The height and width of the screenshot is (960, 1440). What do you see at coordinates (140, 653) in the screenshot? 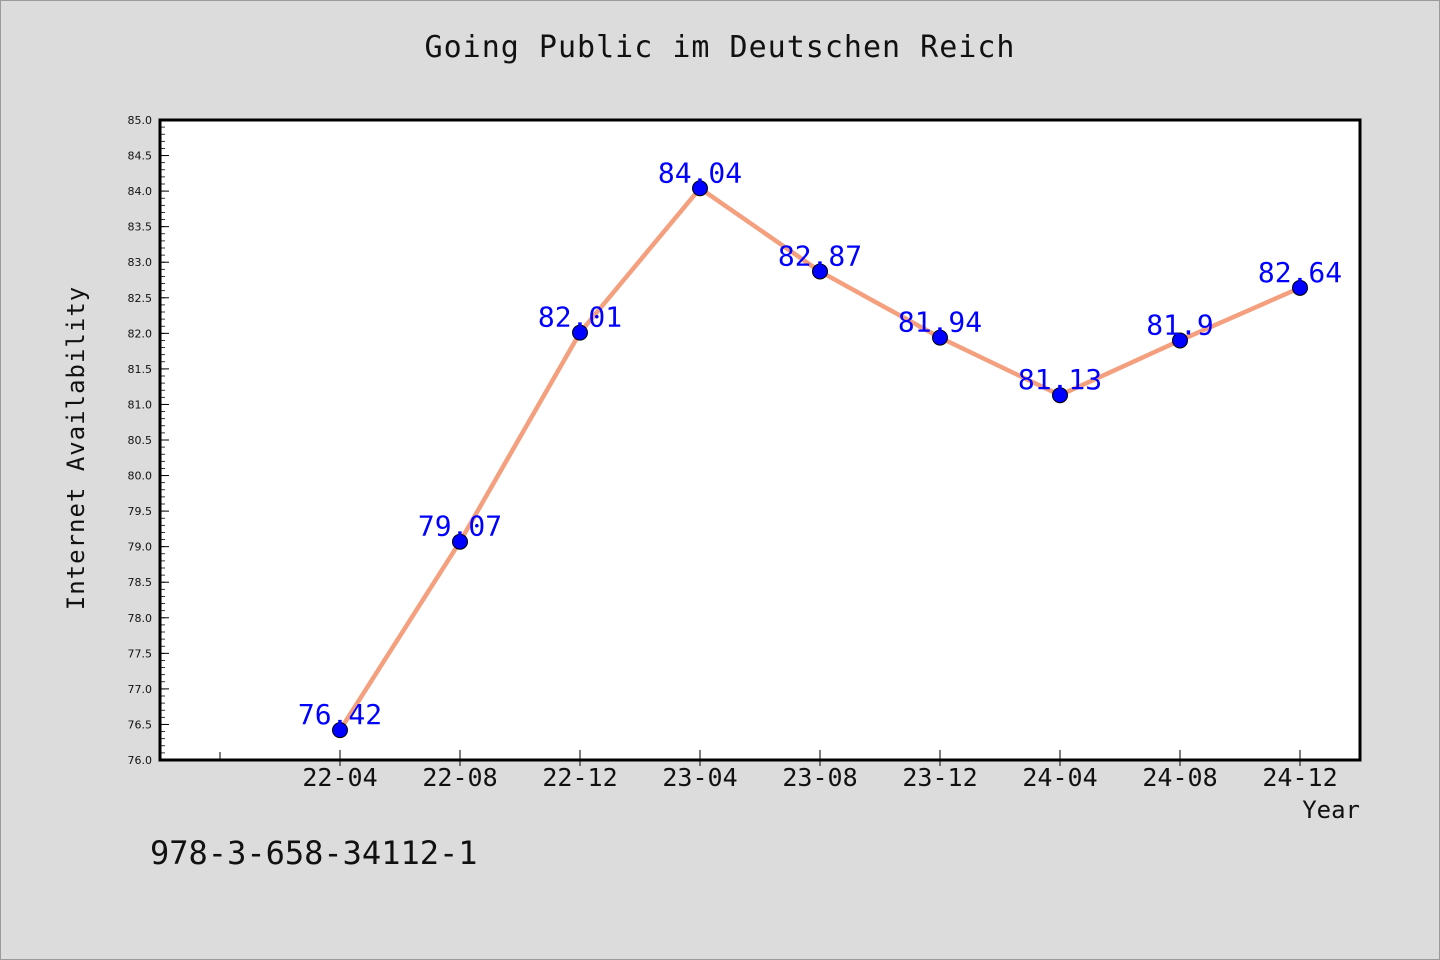
I see `y-tick-label: 77.5` at bounding box center [140, 653].